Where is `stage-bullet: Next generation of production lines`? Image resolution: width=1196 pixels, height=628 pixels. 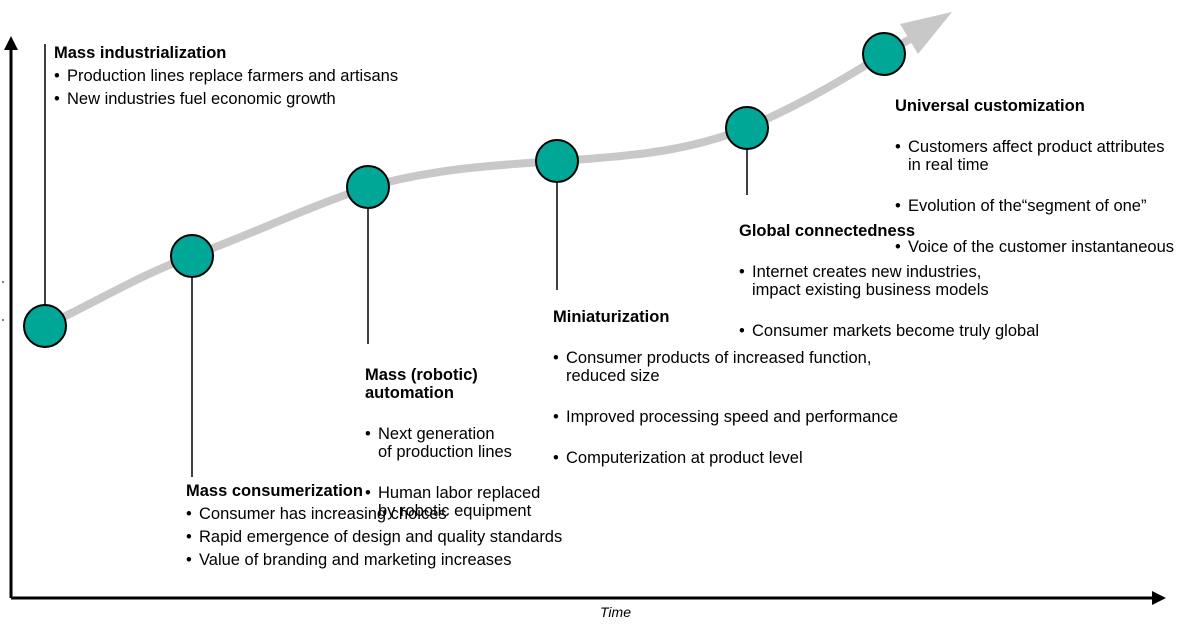
stage-bullet: Next generation of production lines is located at coordinates (470, 443).